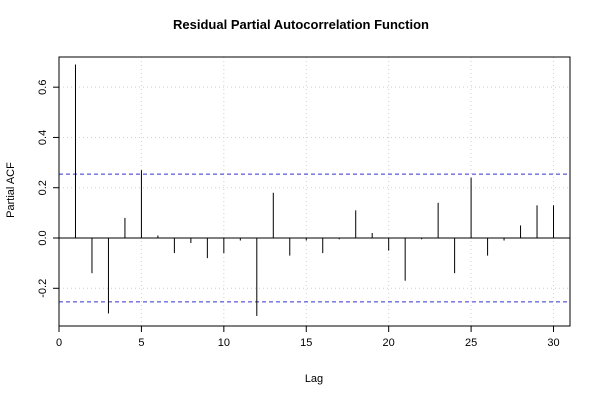 This screenshot has height=400, width=599. I want to click on x-tick-label: 20, so click(389, 343).